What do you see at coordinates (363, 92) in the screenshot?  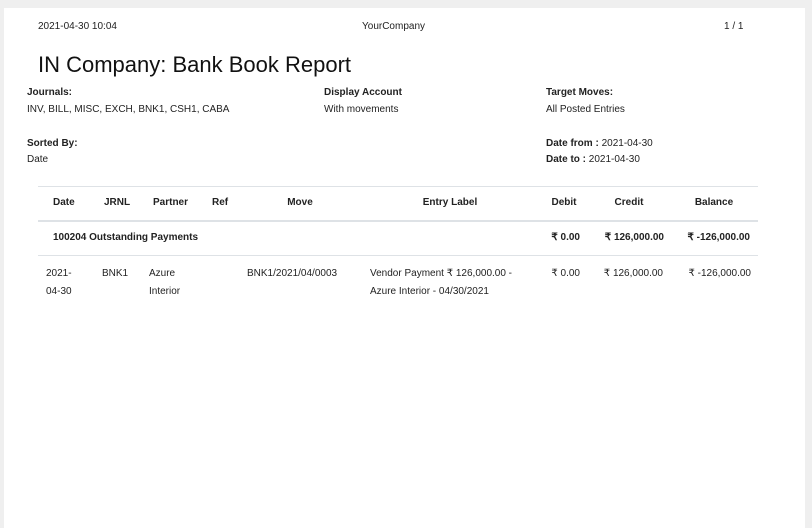 I see `display-account-label: Display Account` at bounding box center [363, 92].